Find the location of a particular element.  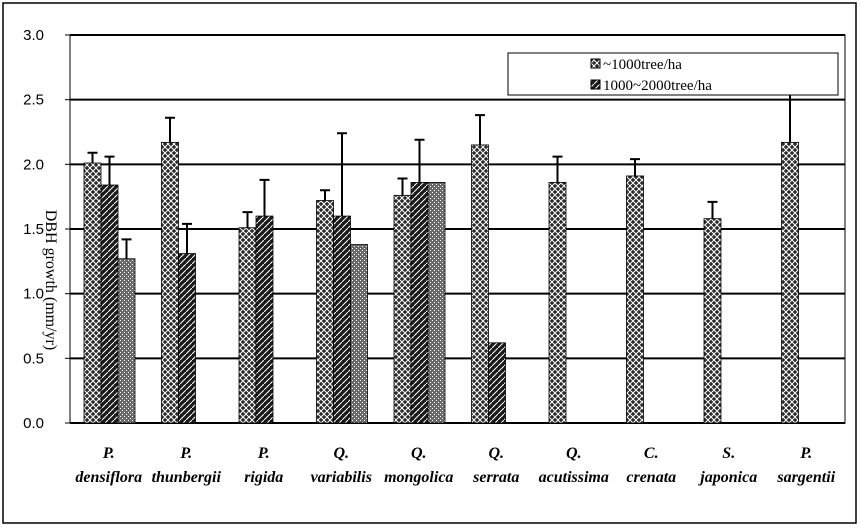

legend-label: ~1000tree/ha is located at coordinates (642, 65).